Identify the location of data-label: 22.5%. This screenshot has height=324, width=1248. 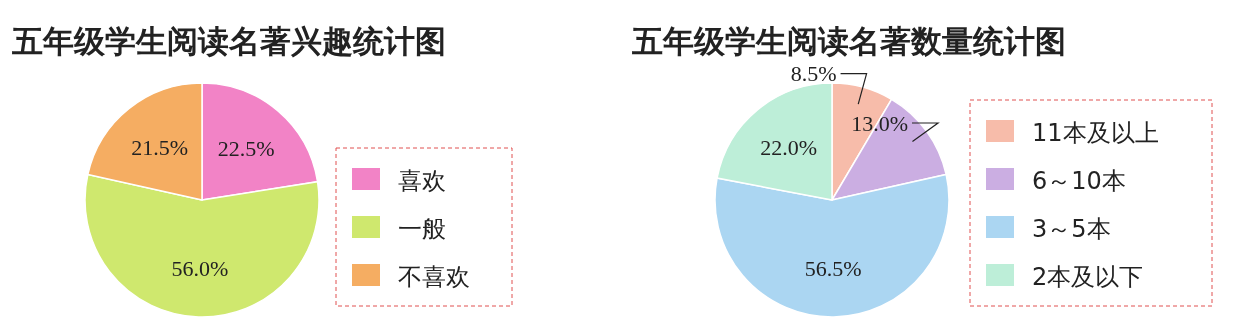
(246, 149).